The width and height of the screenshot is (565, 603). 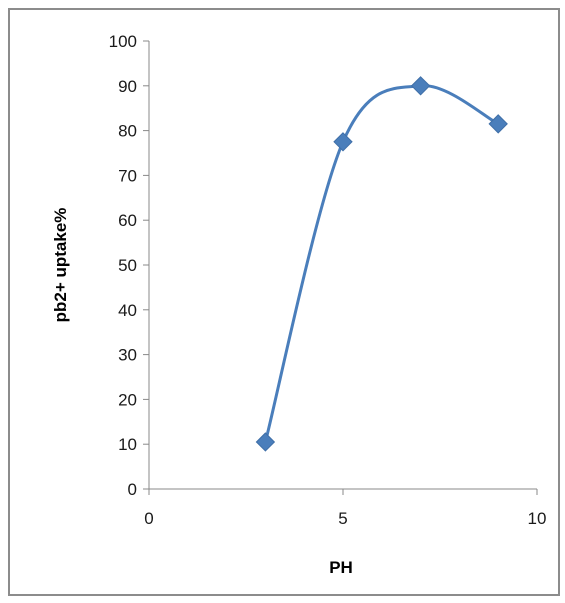 What do you see at coordinates (148, 518) in the screenshot?
I see `x-tick-label: 0` at bounding box center [148, 518].